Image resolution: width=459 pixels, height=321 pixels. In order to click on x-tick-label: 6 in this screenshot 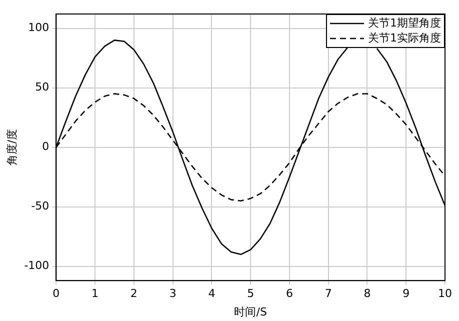, I will do `click(289, 293)`.